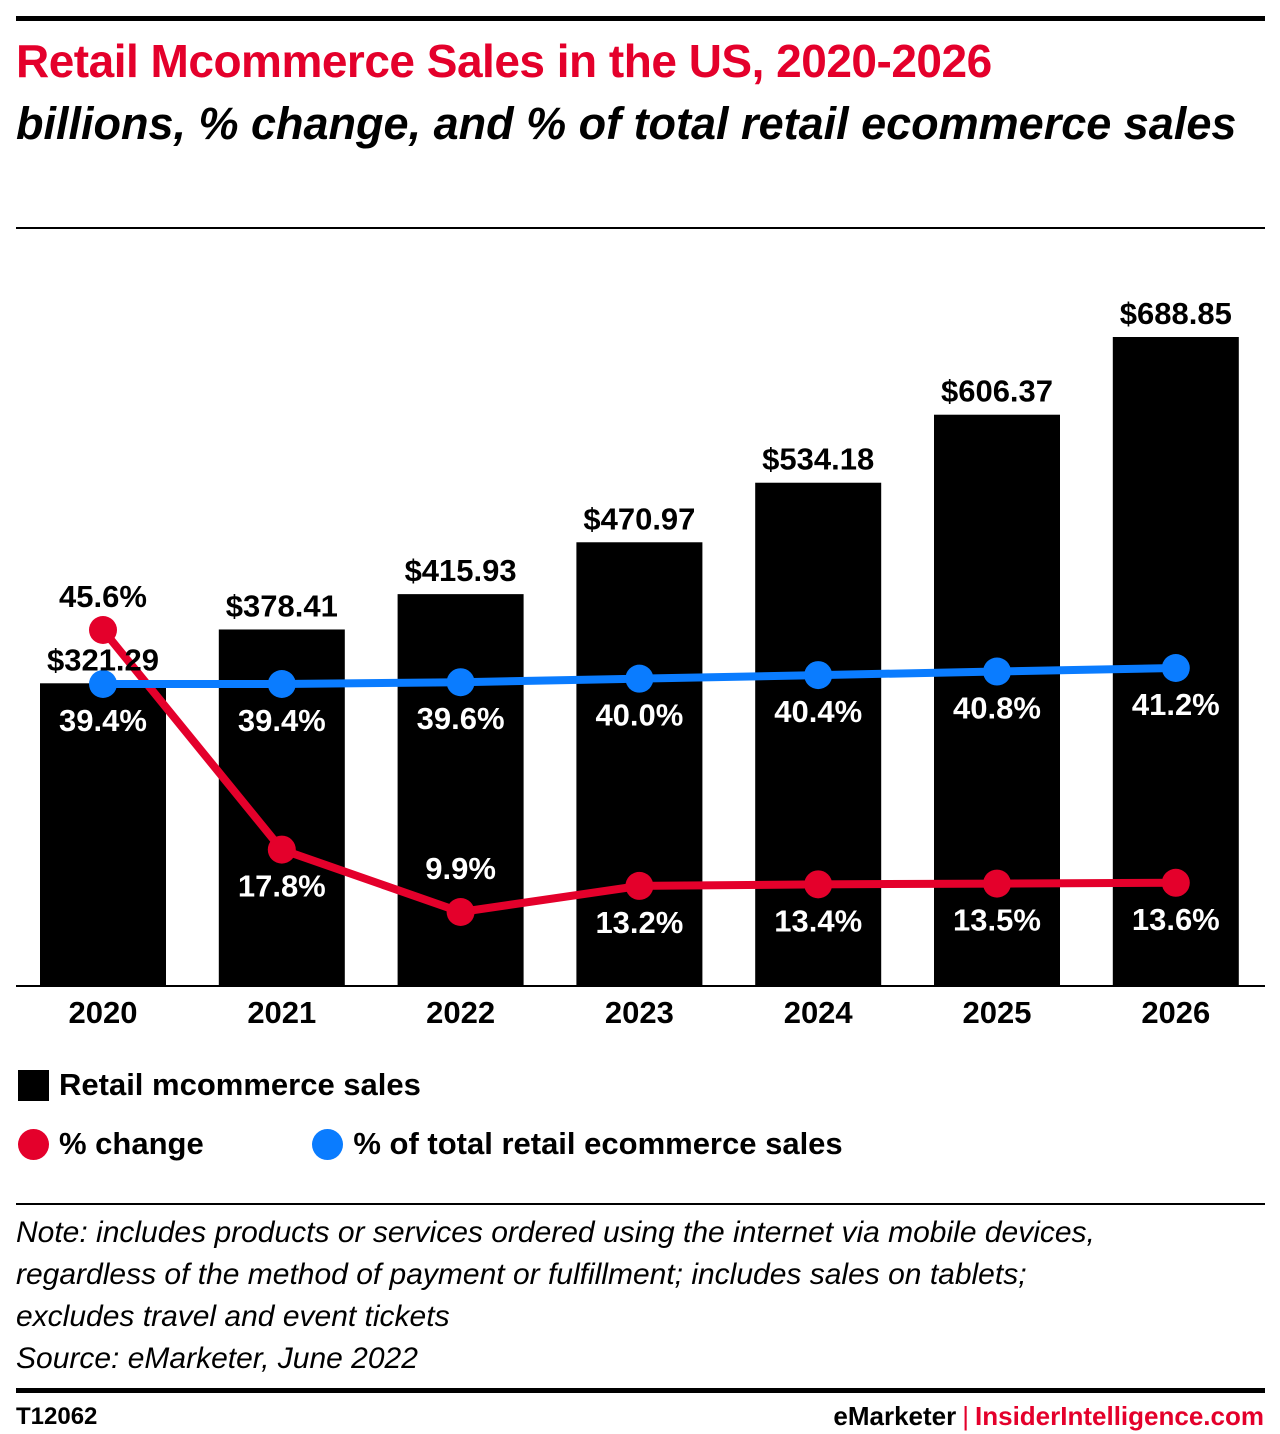  I want to click on bar-value-label: $415.93, so click(461, 570).